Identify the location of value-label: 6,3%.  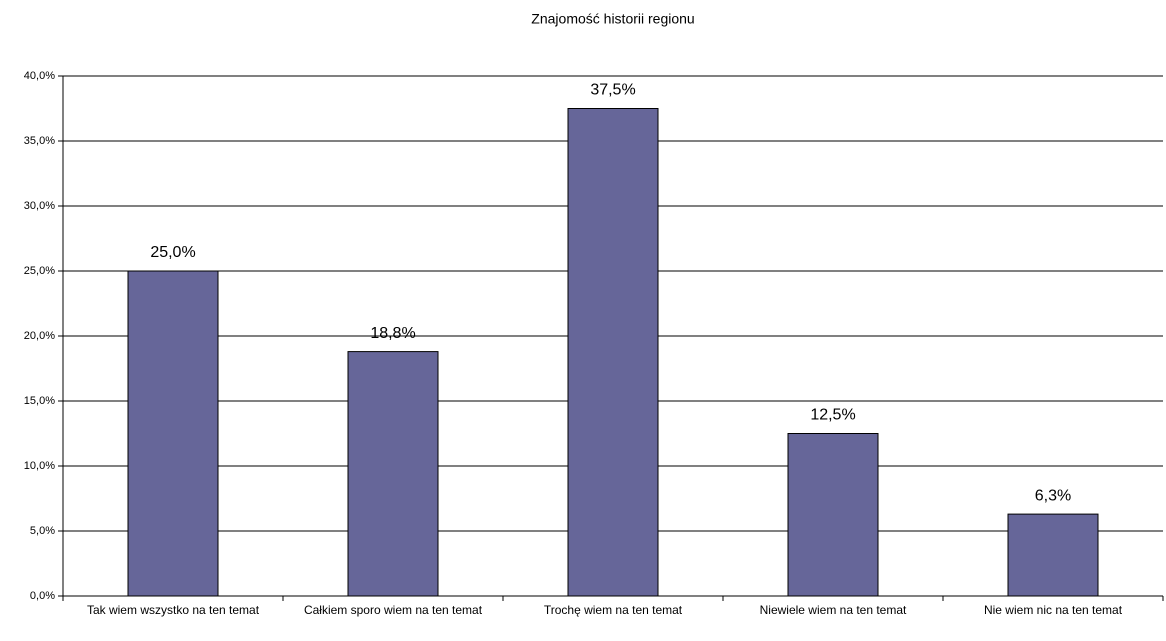
(1053, 495).